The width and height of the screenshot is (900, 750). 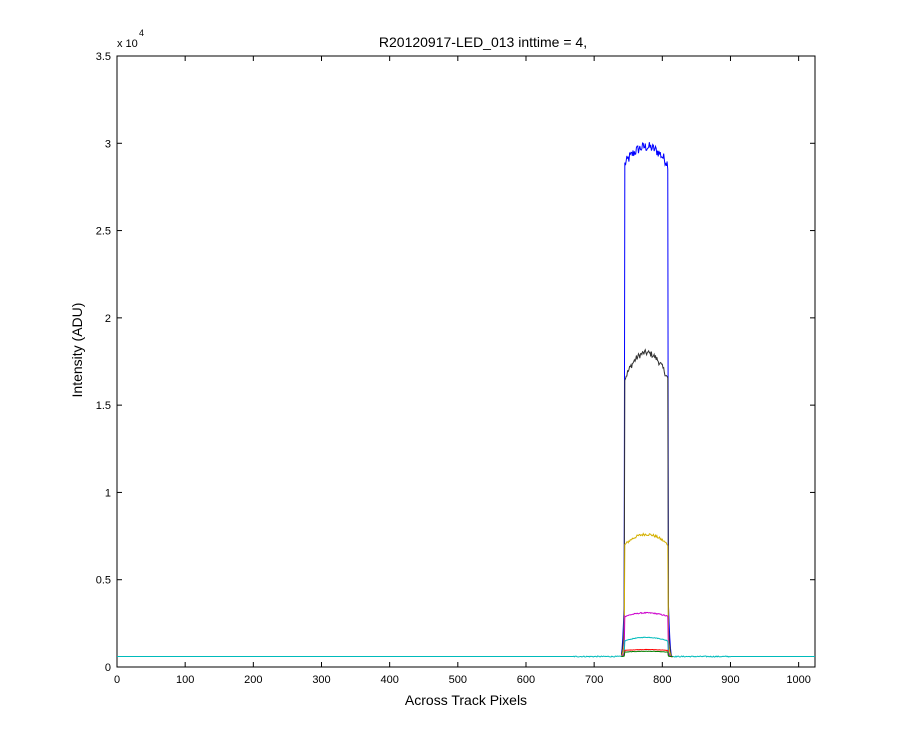 What do you see at coordinates (141, 33) in the screenshot?
I see `y-axis-exponent-power: 4` at bounding box center [141, 33].